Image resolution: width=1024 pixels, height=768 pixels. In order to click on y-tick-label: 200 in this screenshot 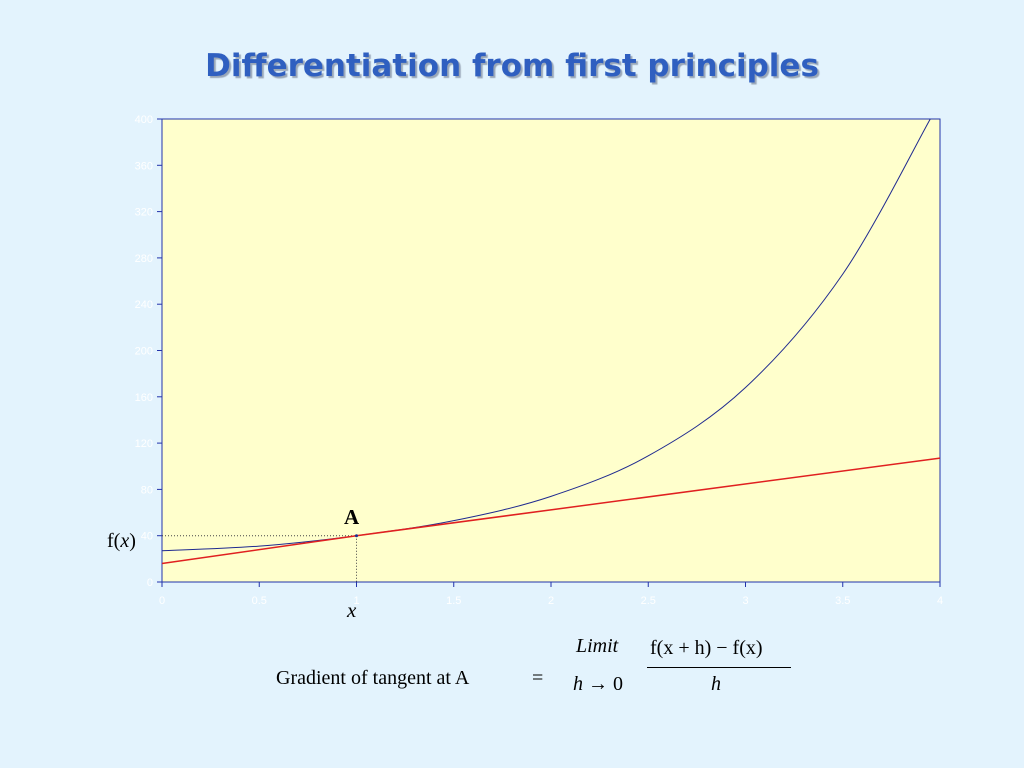, I will do `click(144, 352)`.